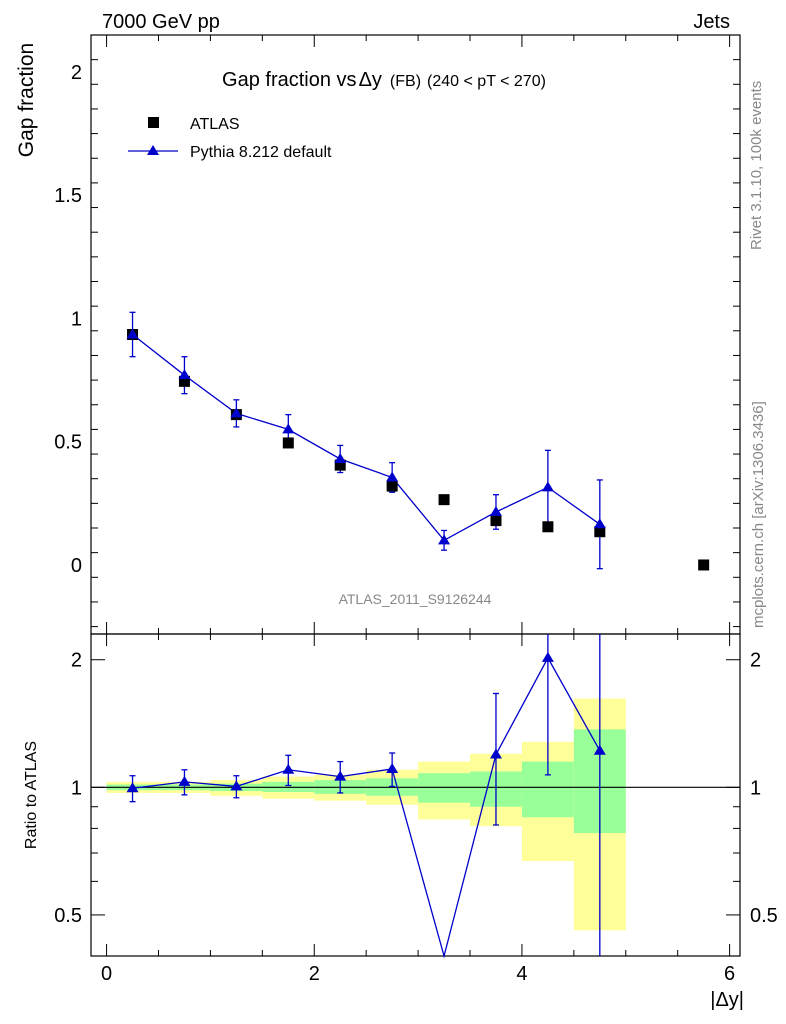  Describe the element at coordinates (261, 152) in the screenshot. I see `legend-label-pythia: Pythia 8.212 default` at that location.